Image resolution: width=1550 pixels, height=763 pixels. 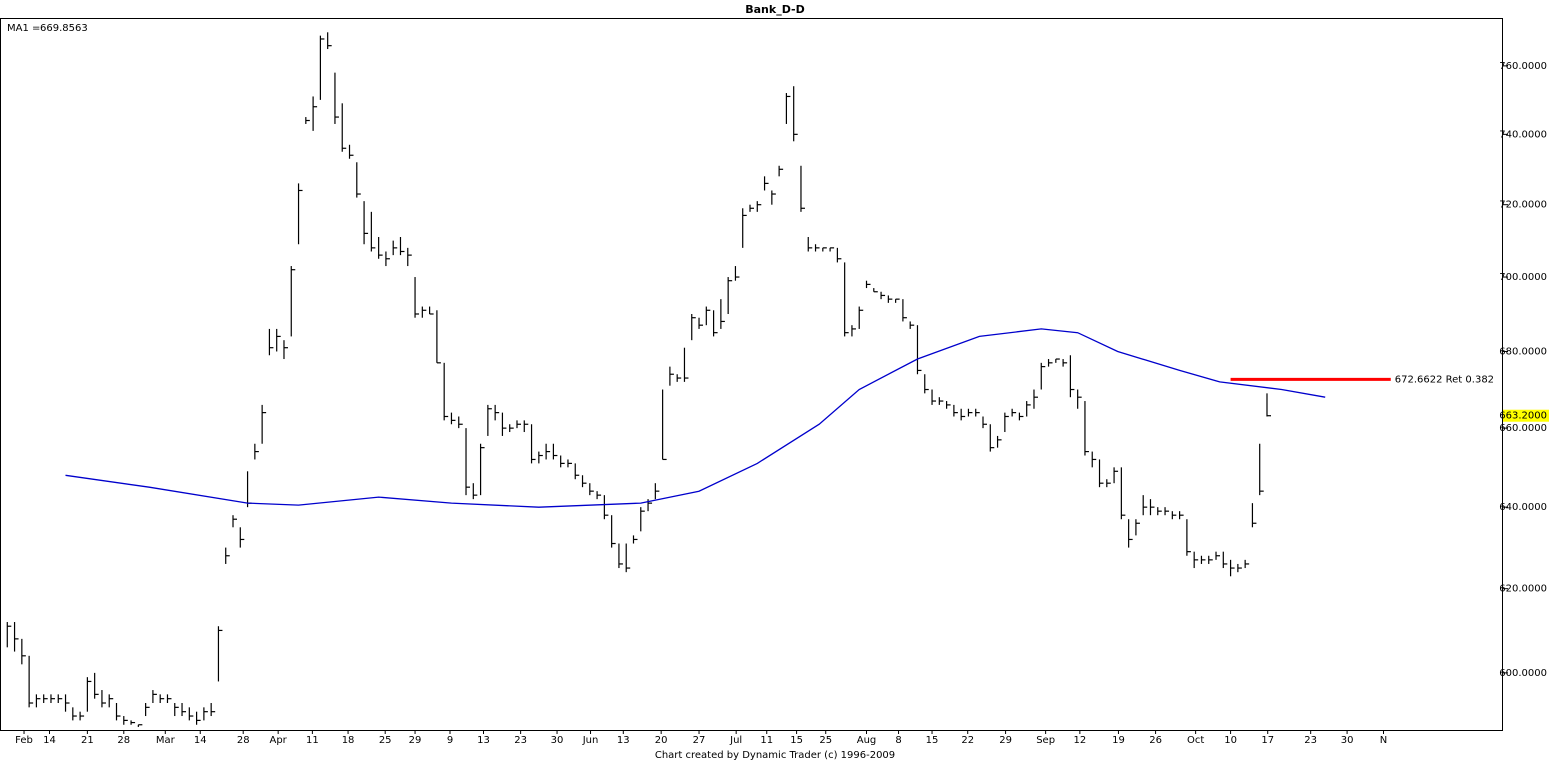 I want to click on y-tick-label: 720.0000, so click(x=1523, y=205).